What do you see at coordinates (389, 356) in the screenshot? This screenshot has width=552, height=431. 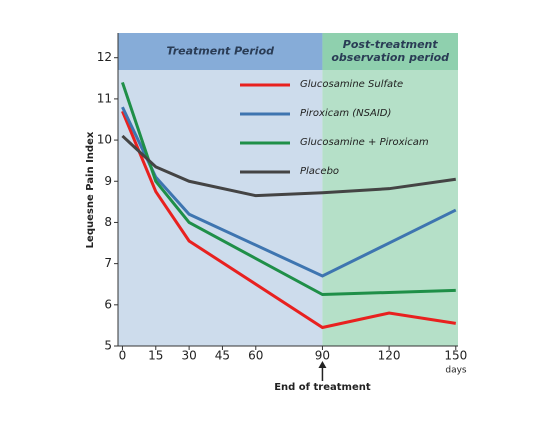 I see `x-tick-label: 120` at bounding box center [389, 356].